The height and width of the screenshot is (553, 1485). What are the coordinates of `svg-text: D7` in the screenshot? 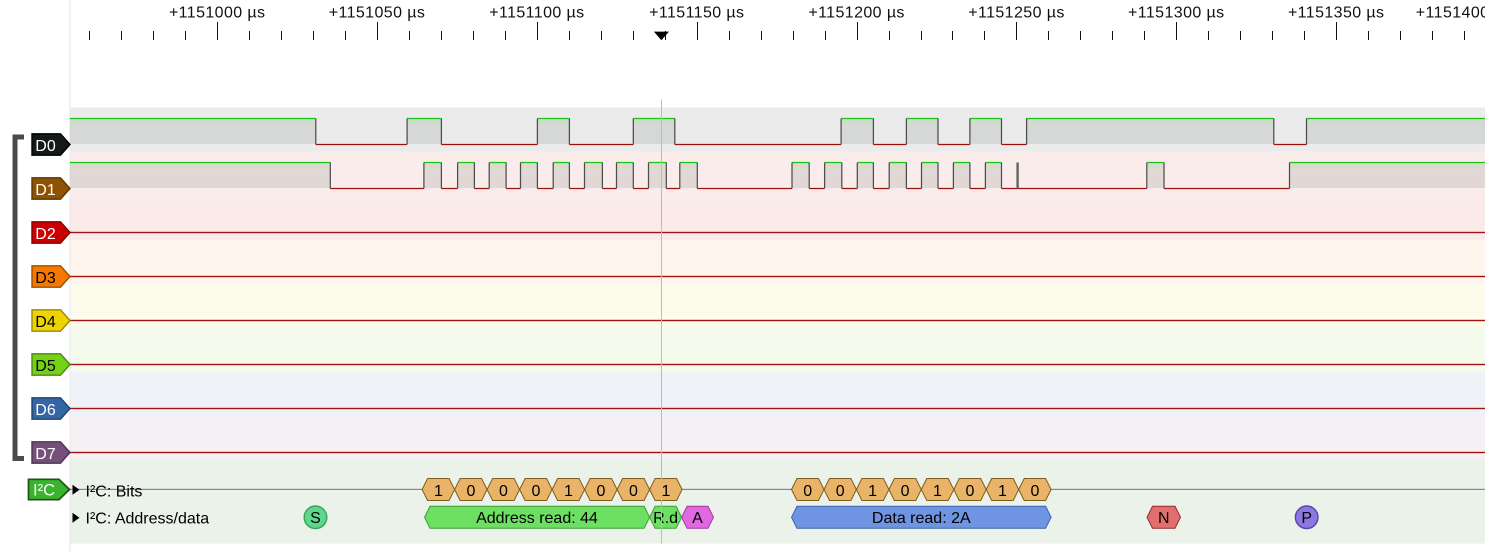 It's located at (45, 454).